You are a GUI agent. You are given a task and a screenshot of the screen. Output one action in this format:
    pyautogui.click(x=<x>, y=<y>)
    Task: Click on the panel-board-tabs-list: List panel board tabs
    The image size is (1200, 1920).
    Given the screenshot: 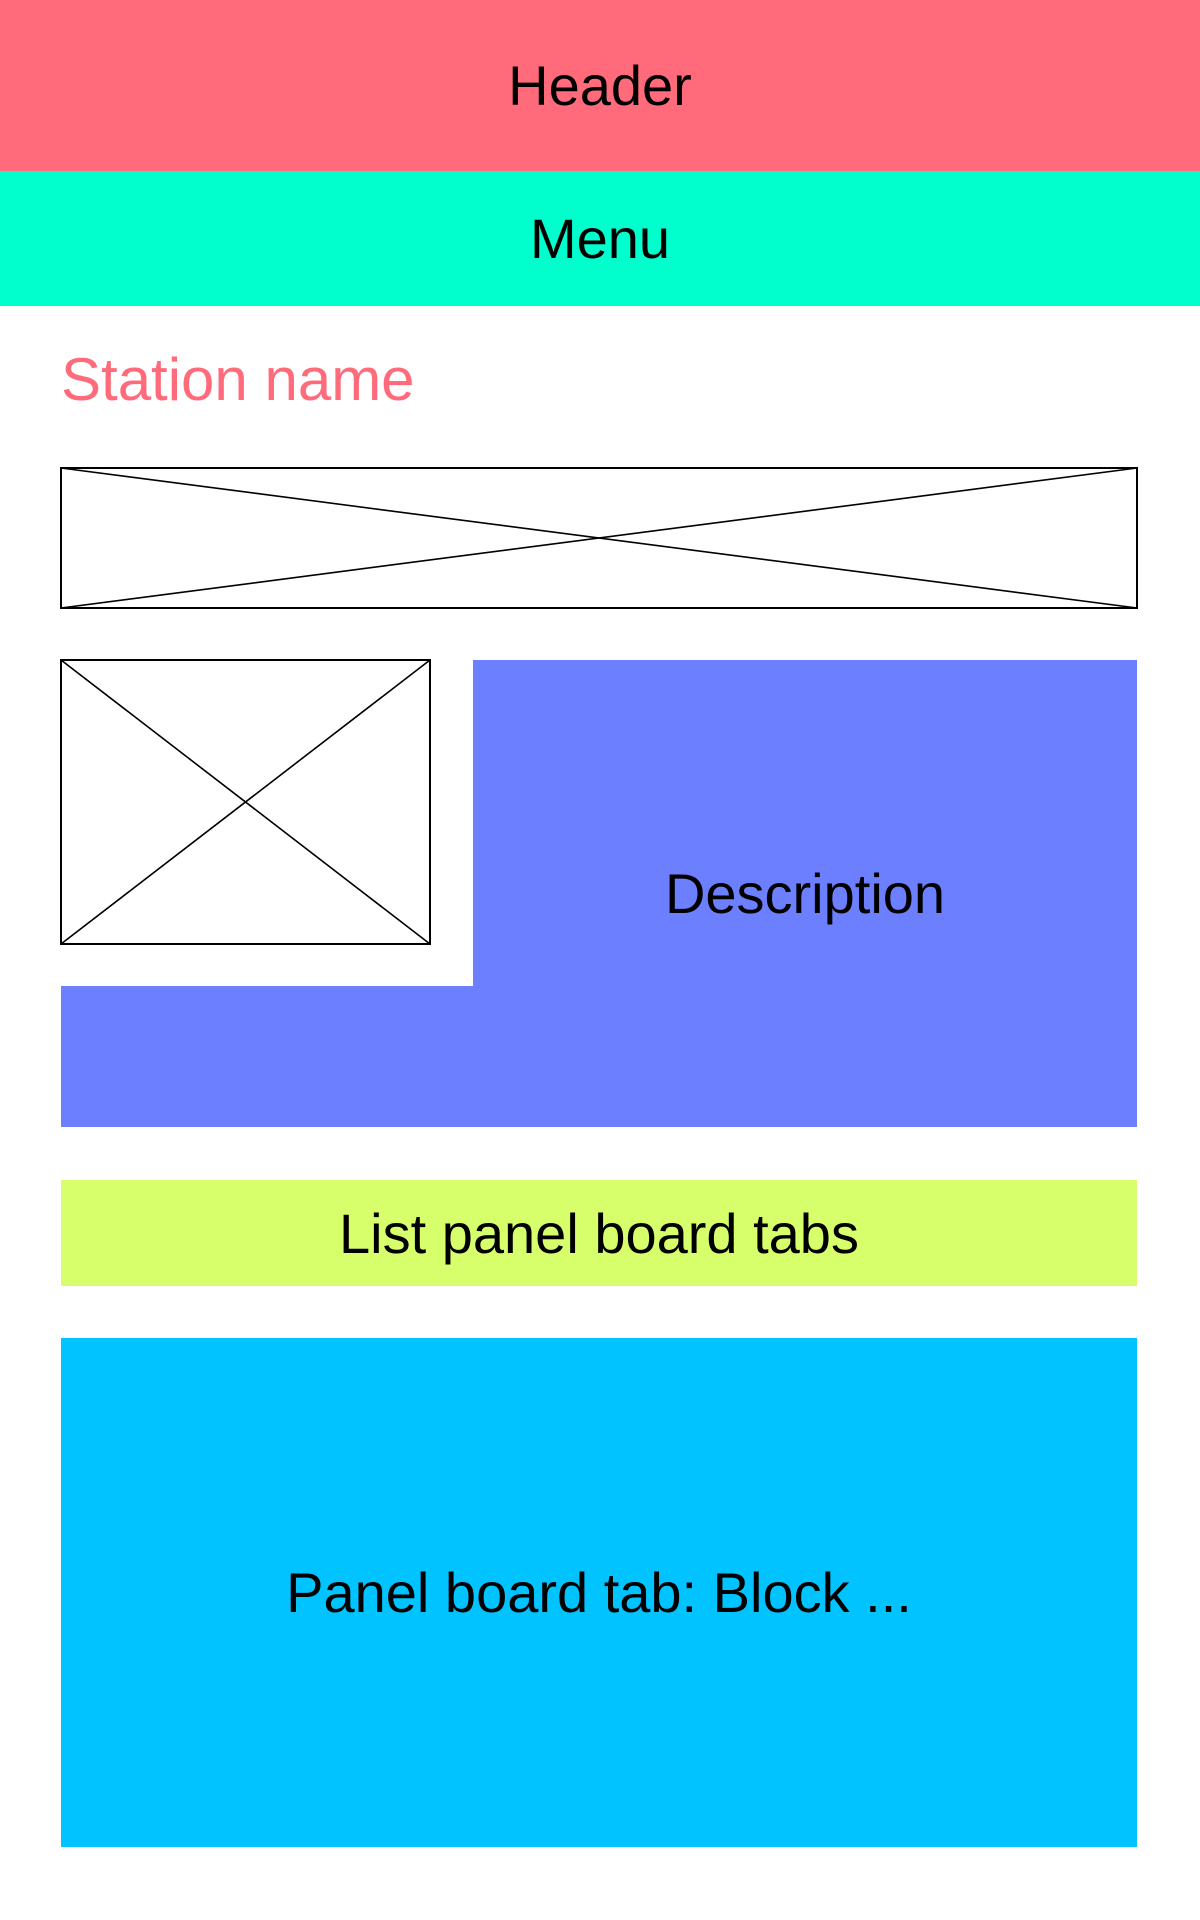 What is the action you would take?
    pyautogui.click(x=599, y=1233)
    